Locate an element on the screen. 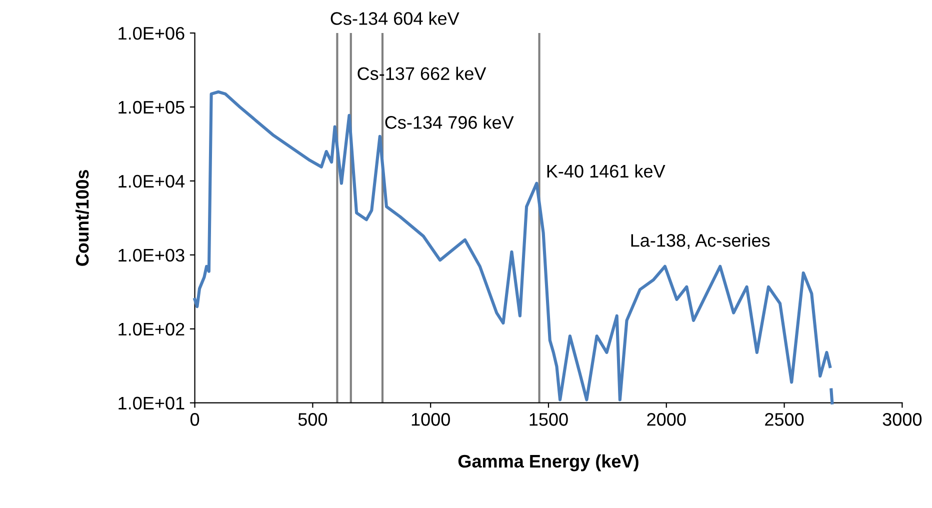  x-tick-label: 2500 is located at coordinates (784, 419).